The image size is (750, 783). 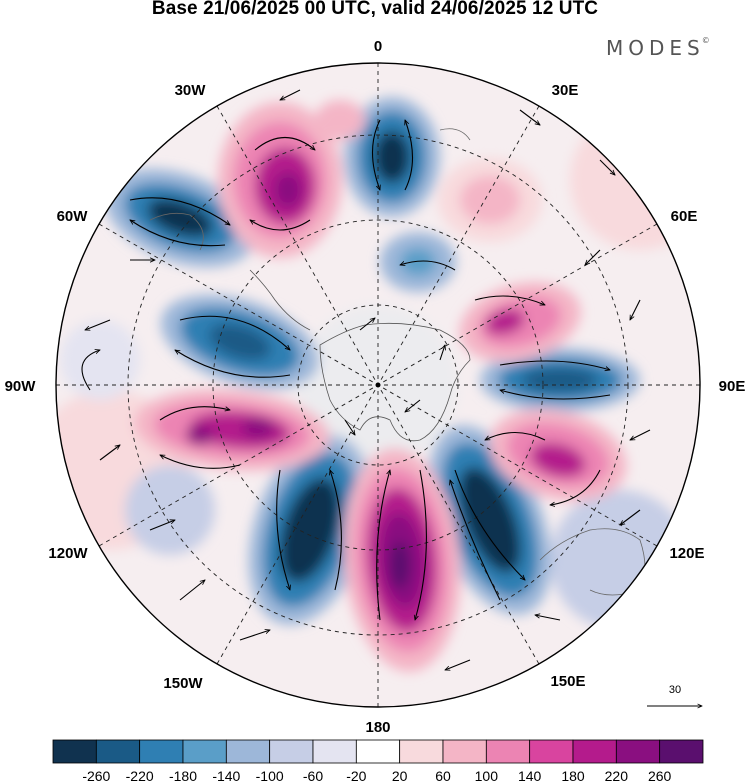 What do you see at coordinates (400, 775) in the screenshot?
I see `colorbar-tick-label: 20` at bounding box center [400, 775].